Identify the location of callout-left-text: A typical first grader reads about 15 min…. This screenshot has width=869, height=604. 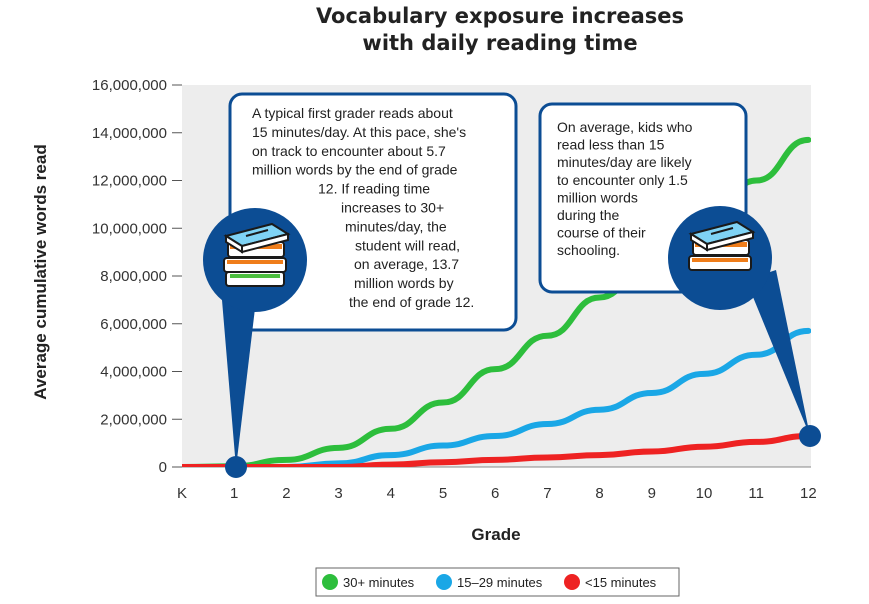
(363, 207).